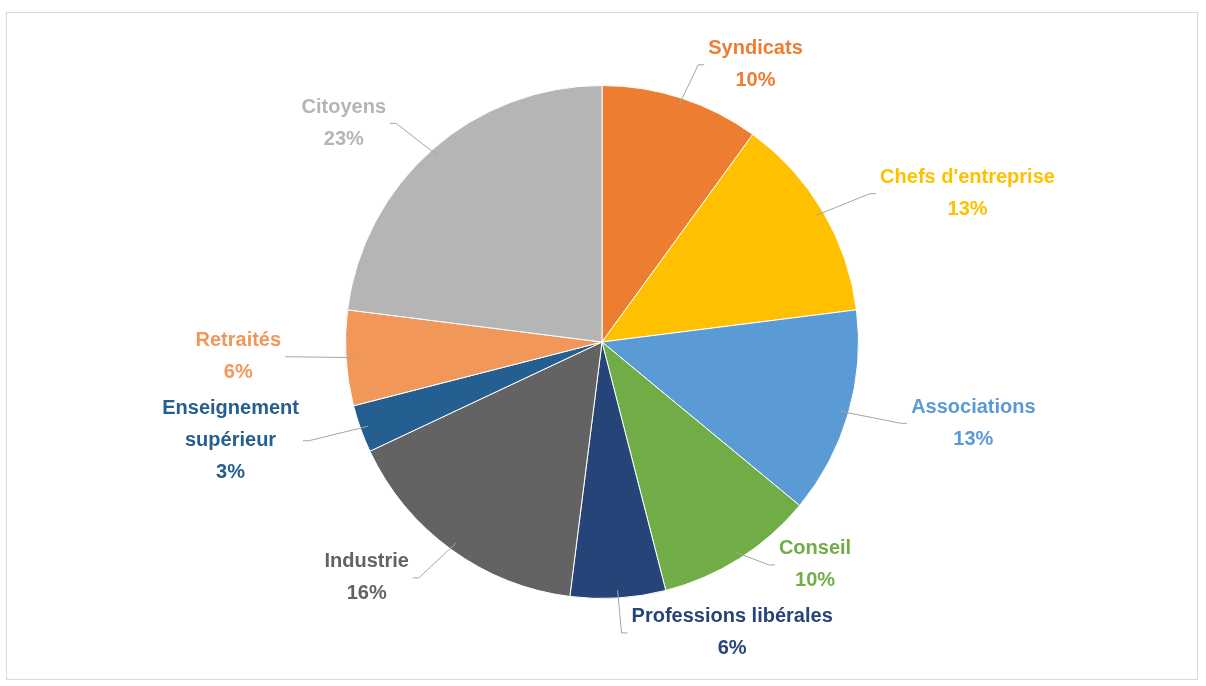 The width and height of the screenshot is (1206, 686). Describe the element at coordinates (343, 137) in the screenshot. I see `data-label: 23%` at that location.